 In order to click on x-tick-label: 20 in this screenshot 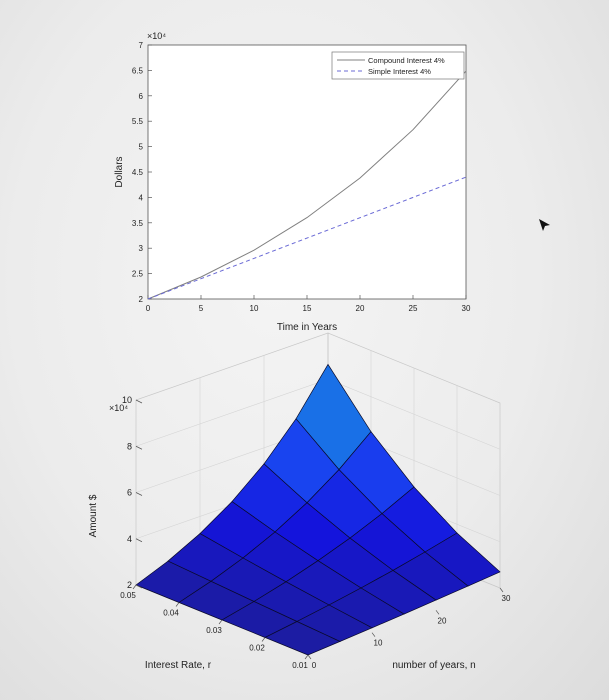, I will do `click(360, 308)`.